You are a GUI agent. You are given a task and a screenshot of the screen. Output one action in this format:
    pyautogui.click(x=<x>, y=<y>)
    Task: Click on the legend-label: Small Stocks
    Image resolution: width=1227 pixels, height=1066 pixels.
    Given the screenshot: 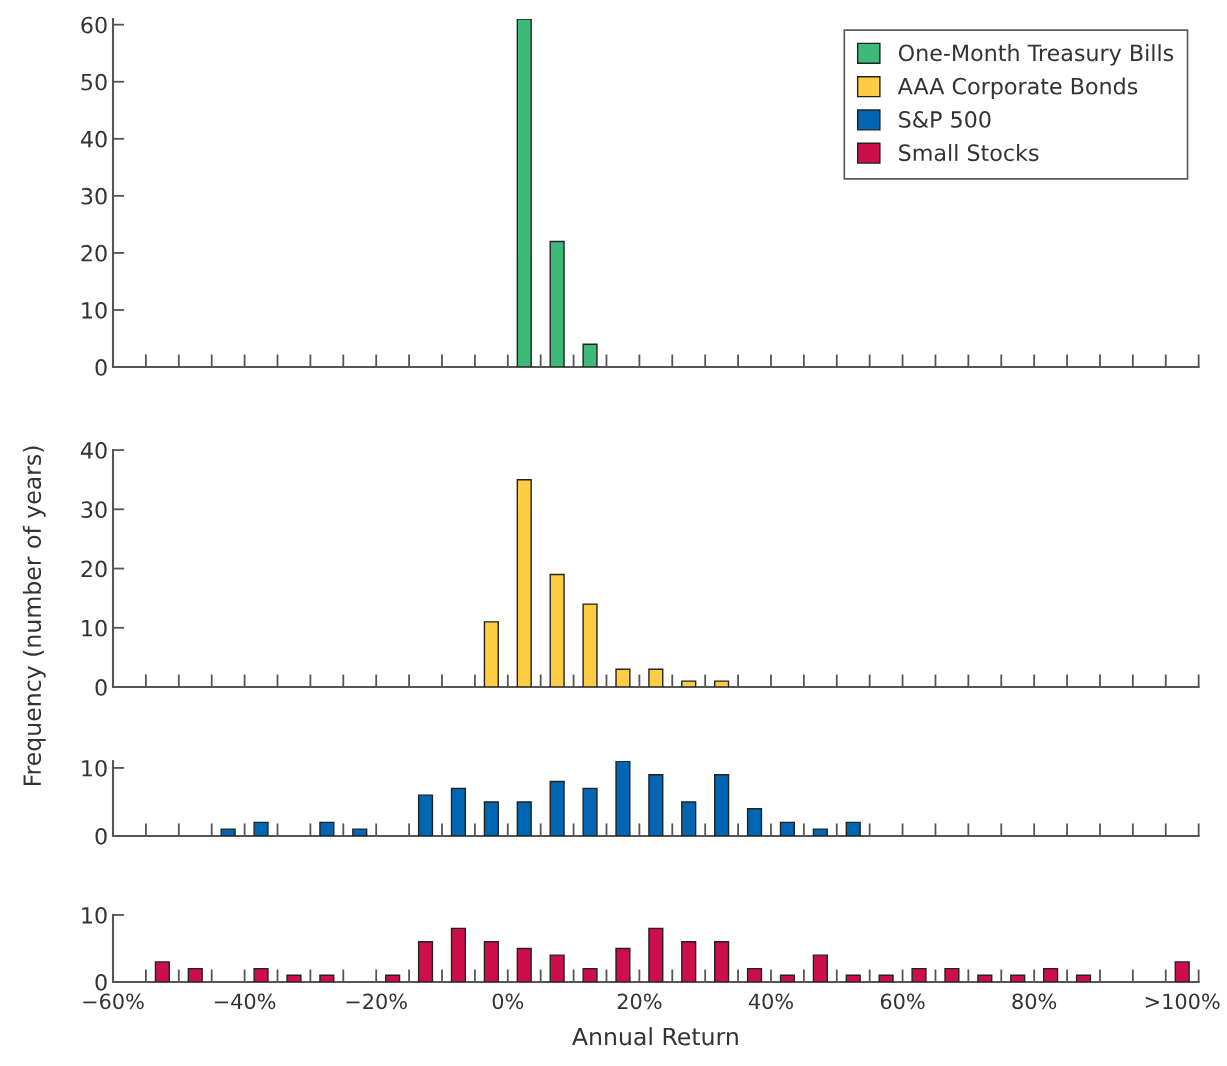 What is the action you would take?
    pyautogui.click(x=969, y=152)
    